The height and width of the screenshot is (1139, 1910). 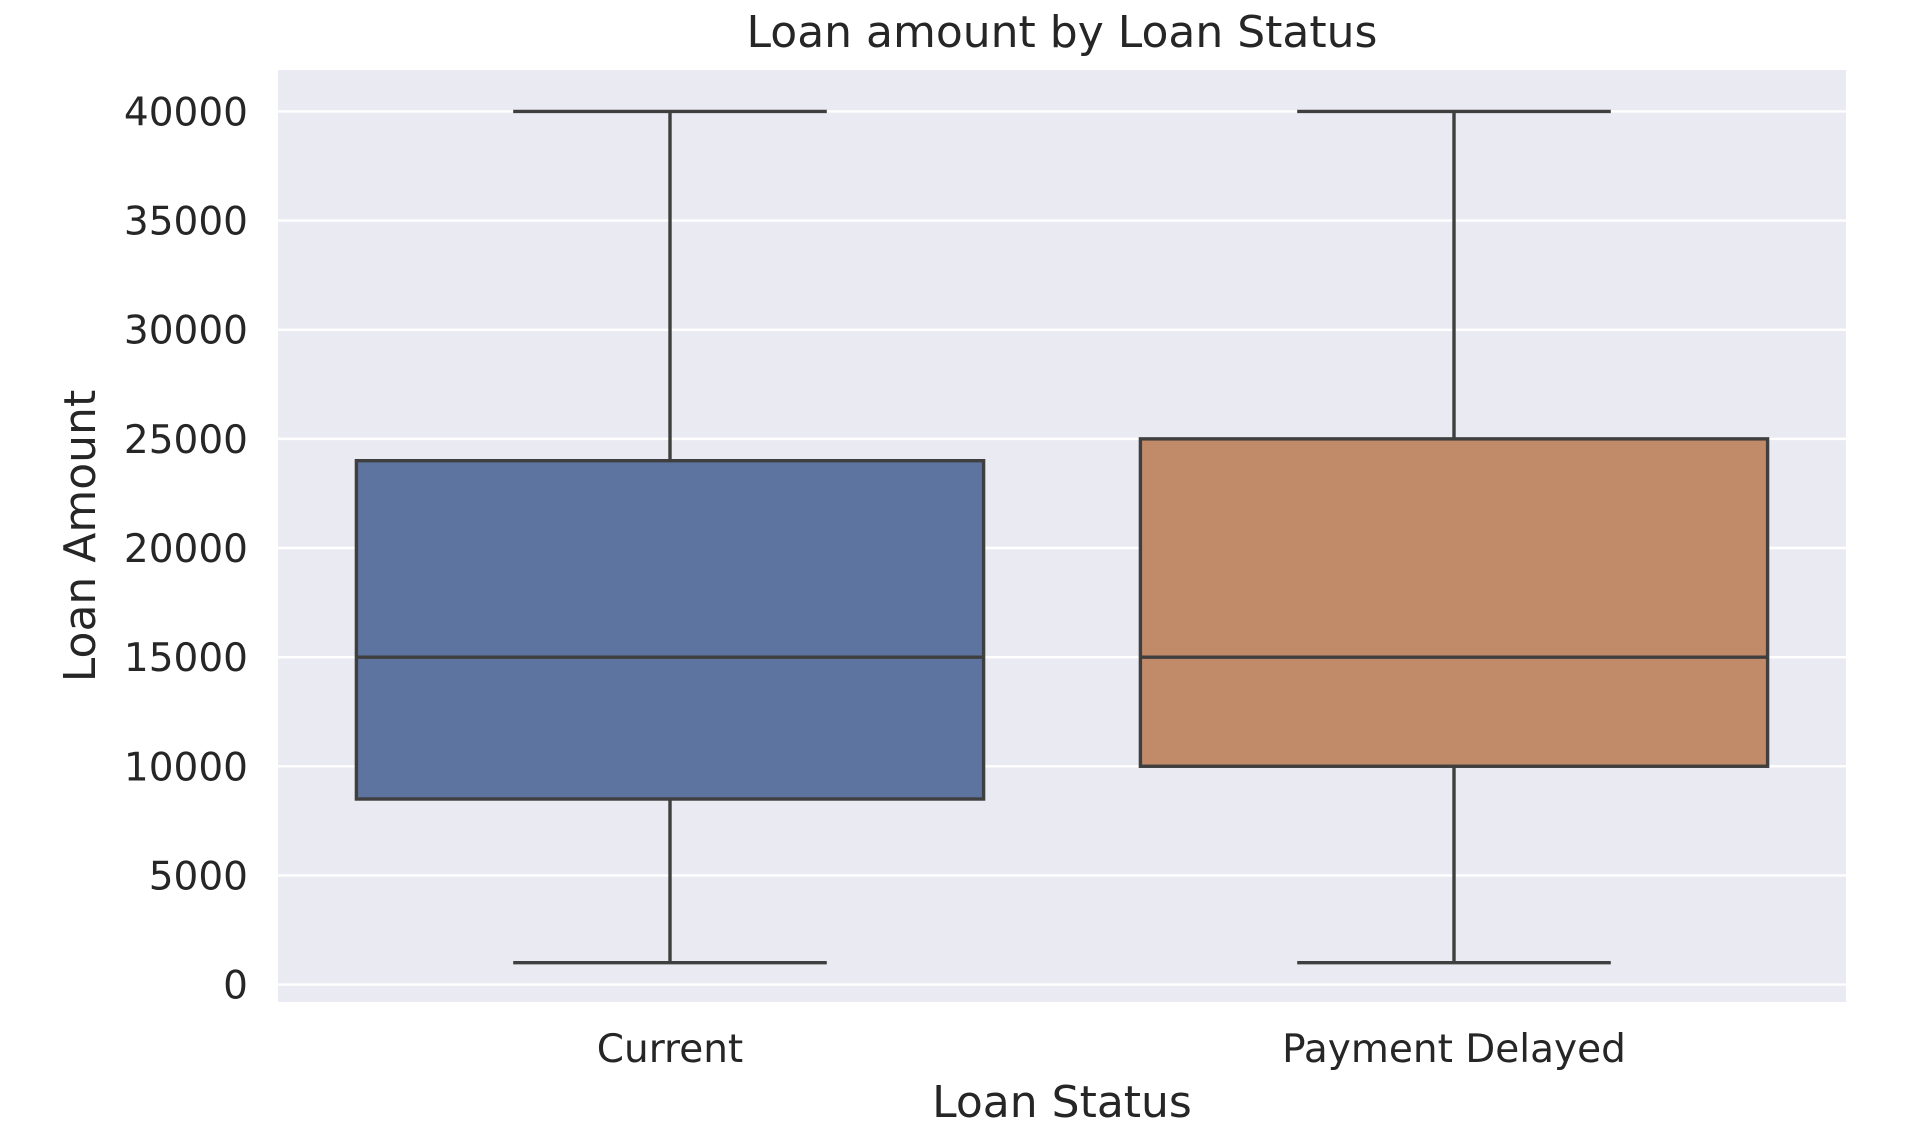 I want to click on y-tick-label: 30000, so click(x=186, y=331).